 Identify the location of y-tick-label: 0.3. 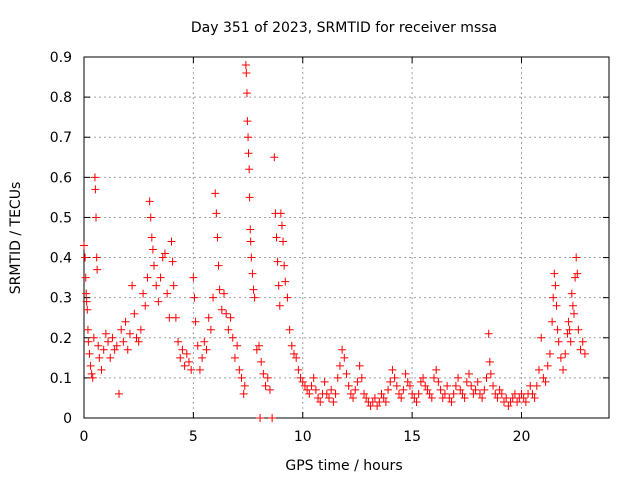
(61, 299).